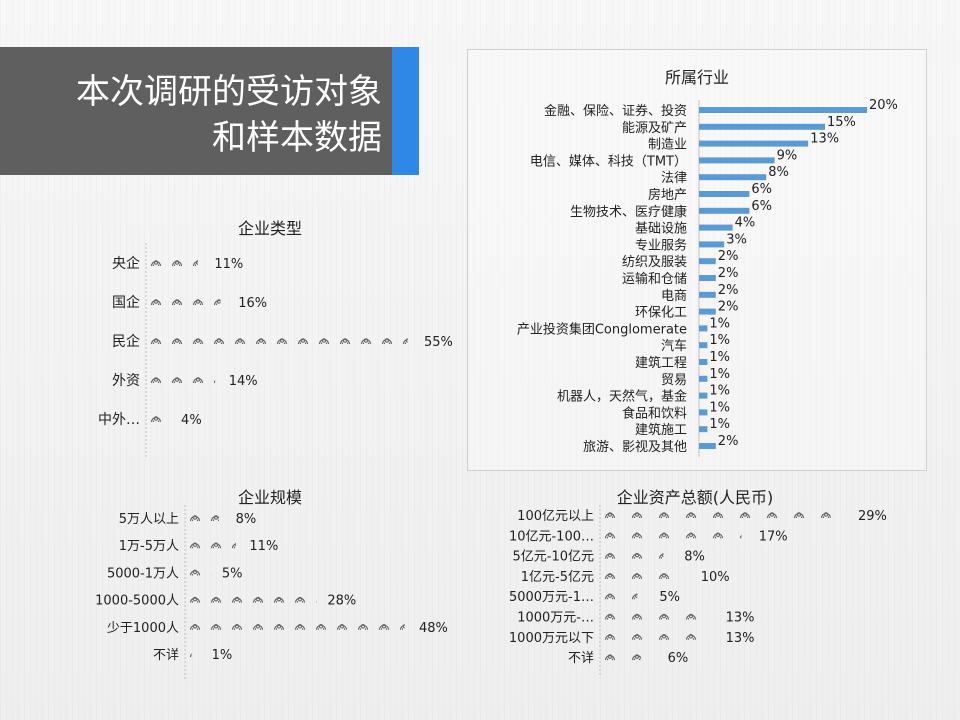  I want to click on title-banner: 本次调研的受访对象 和样本数据, so click(196, 111).